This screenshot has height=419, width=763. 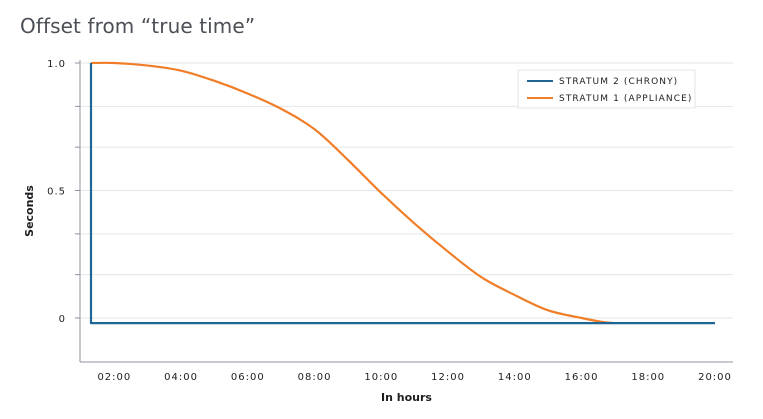 What do you see at coordinates (626, 99) in the screenshot?
I see `legend-label: STRATUM 1 (APPLIANCE)` at bounding box center [626, 99].